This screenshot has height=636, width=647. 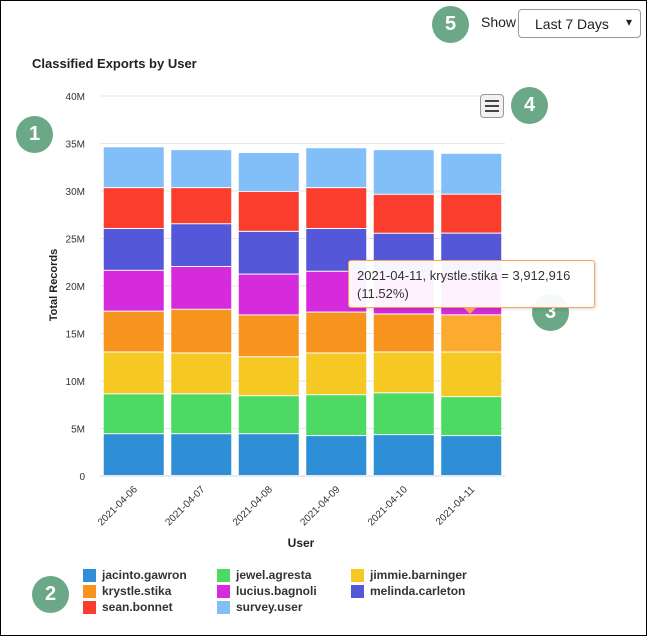 I want to click on y-axis-ticks: 0 5M 10M 15M 20M 25M 30M 35M 40M, so click(x=76, y=287).